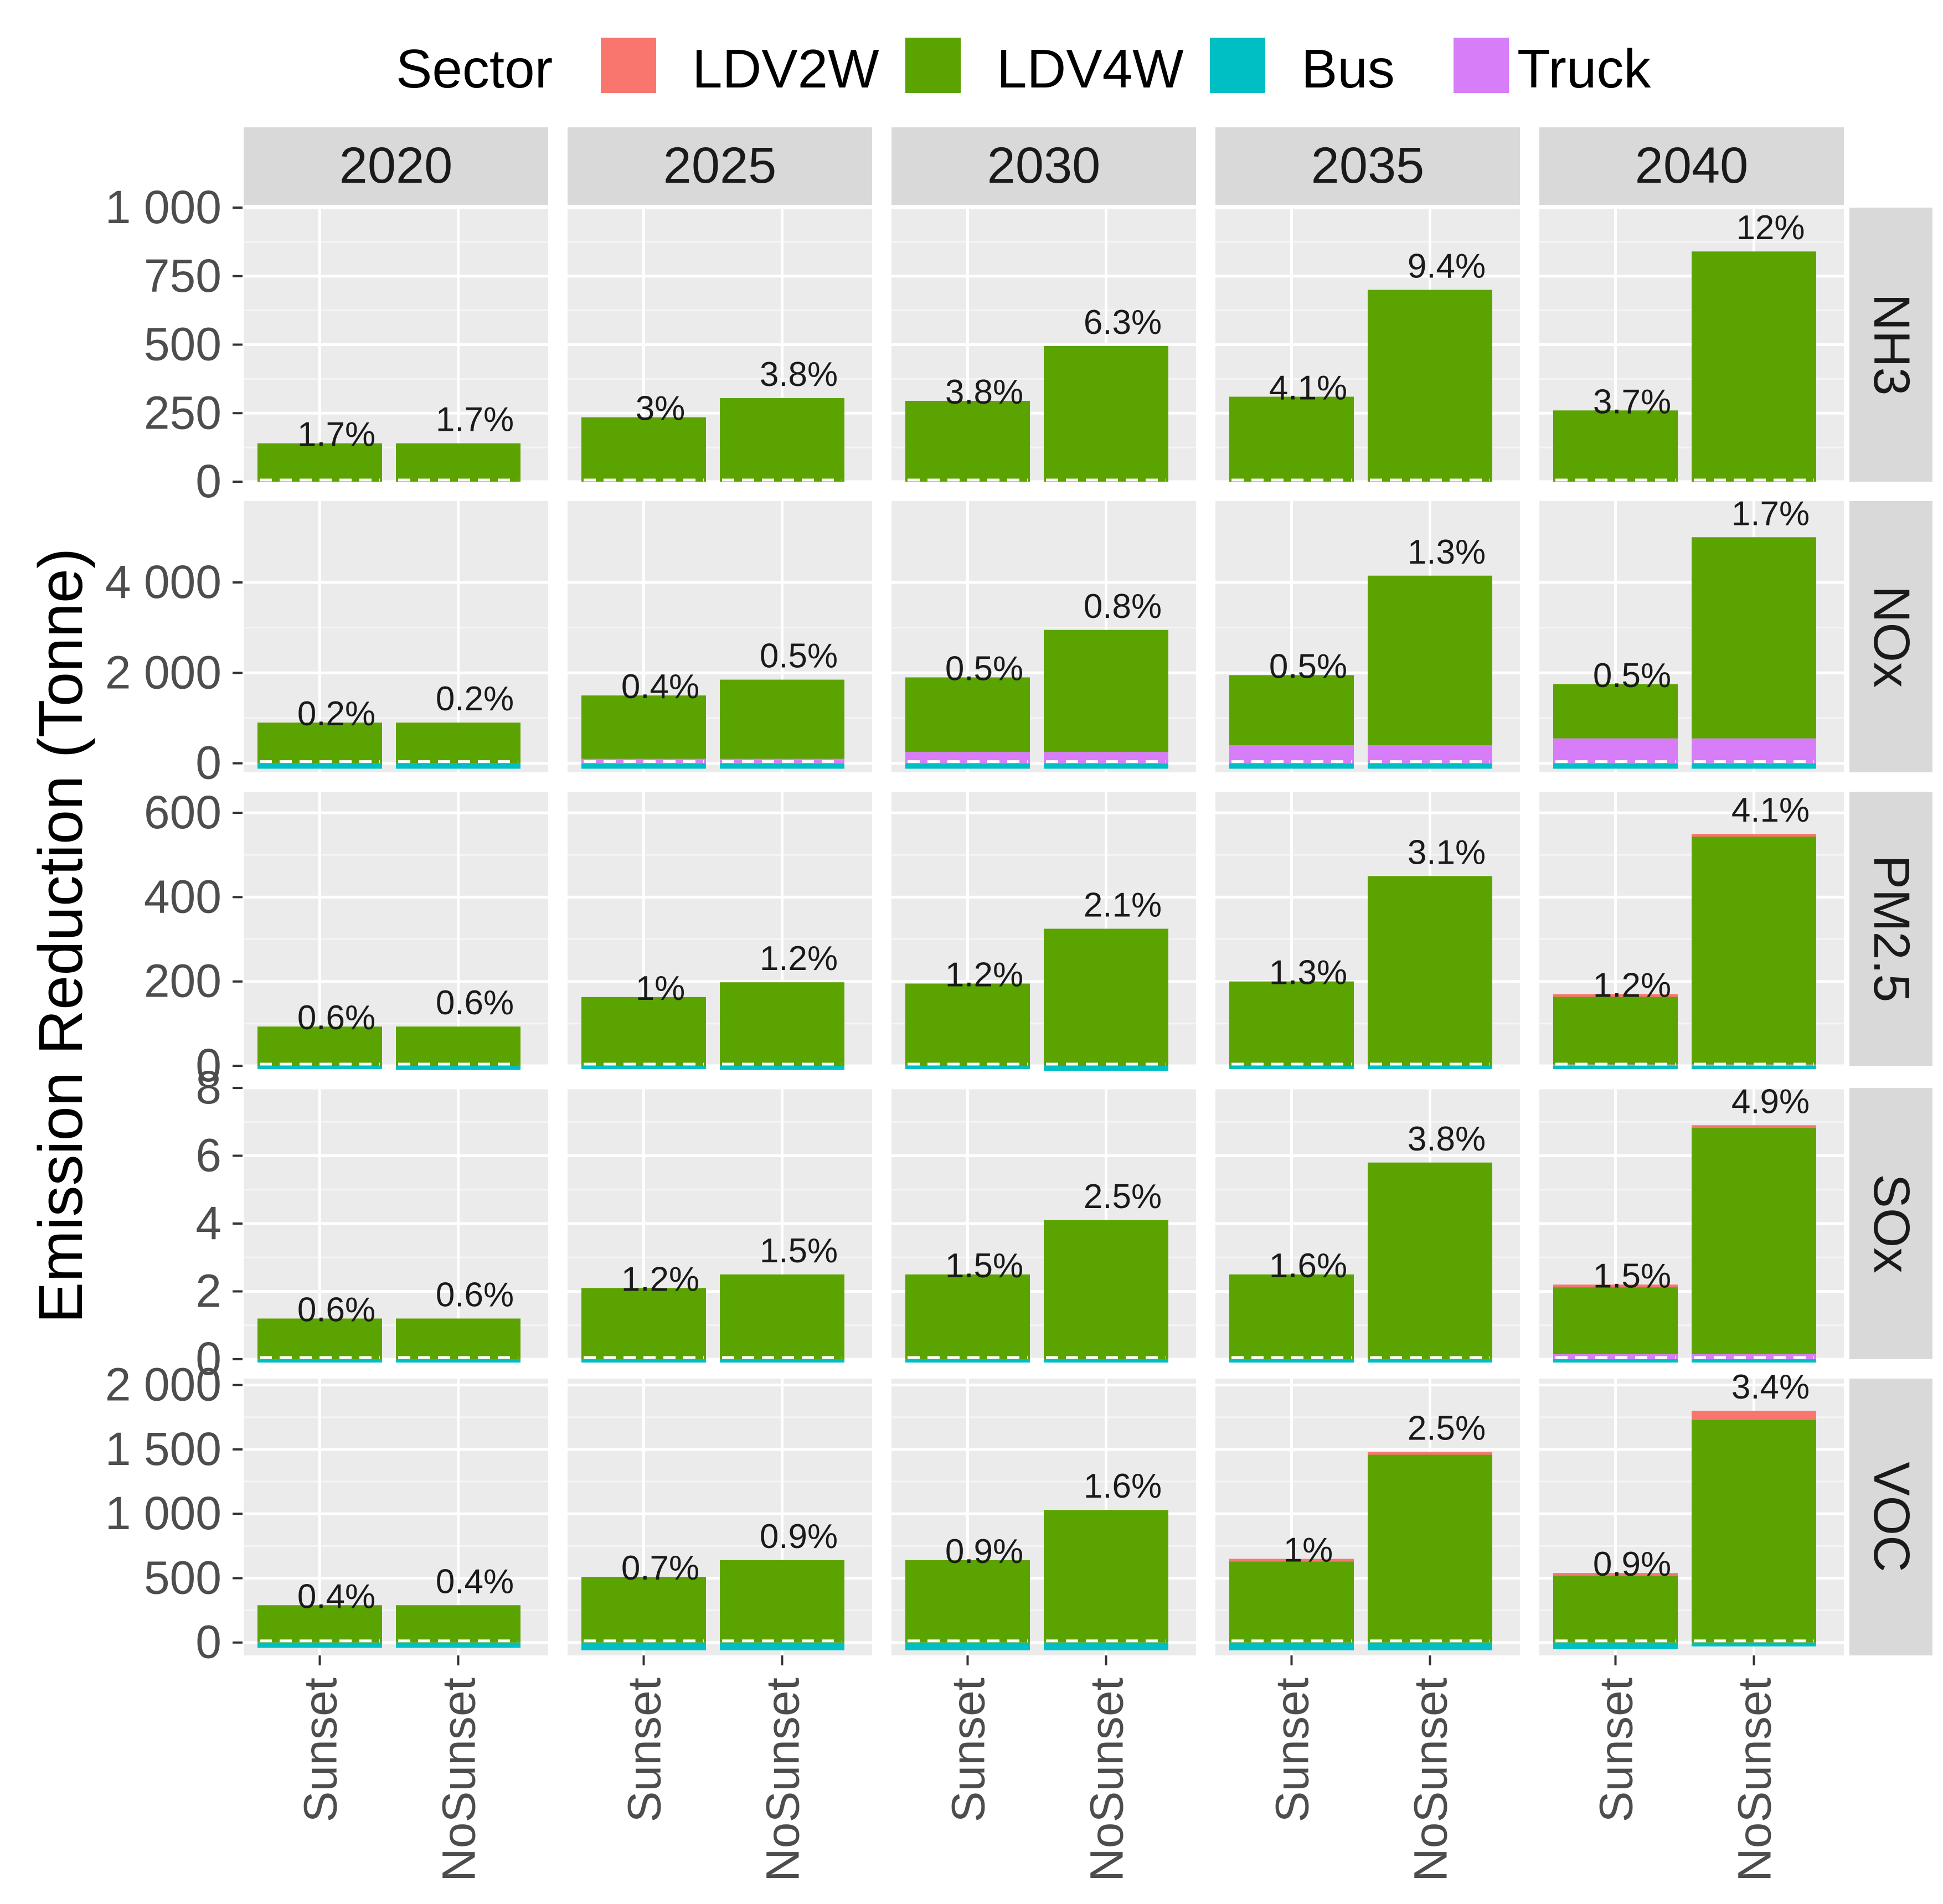 The width and height of the screenshot is (1943, 1904). I want to click on bar-pm25-2030-nosunset-bus, so click(1106, 1068).